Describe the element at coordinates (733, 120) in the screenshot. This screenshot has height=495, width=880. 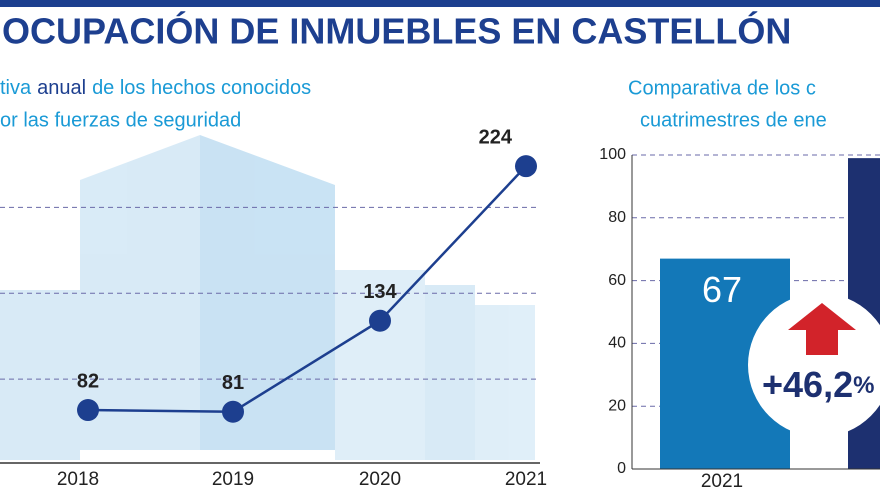
I see `bar-subtitle-2: cuatrimestres de ene` at that location.